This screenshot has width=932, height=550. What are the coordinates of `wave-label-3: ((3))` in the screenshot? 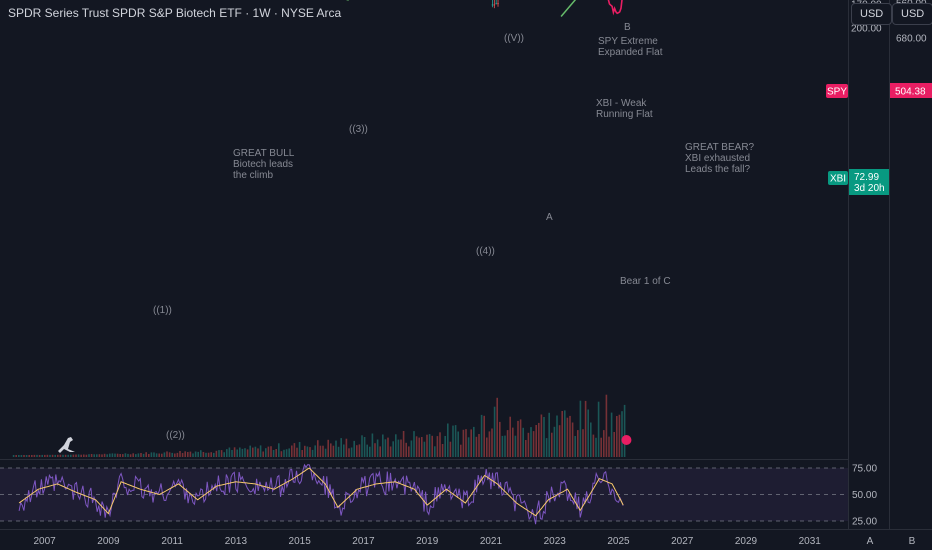 It's located at (358, 129).